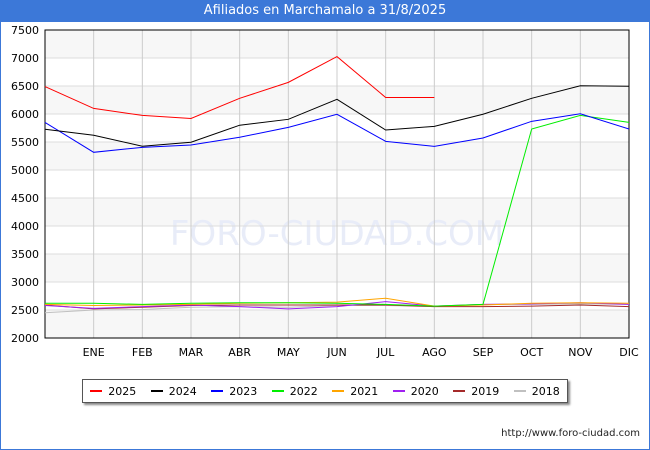  I want to click on y-tick-label: 4000, so click(25, 226).